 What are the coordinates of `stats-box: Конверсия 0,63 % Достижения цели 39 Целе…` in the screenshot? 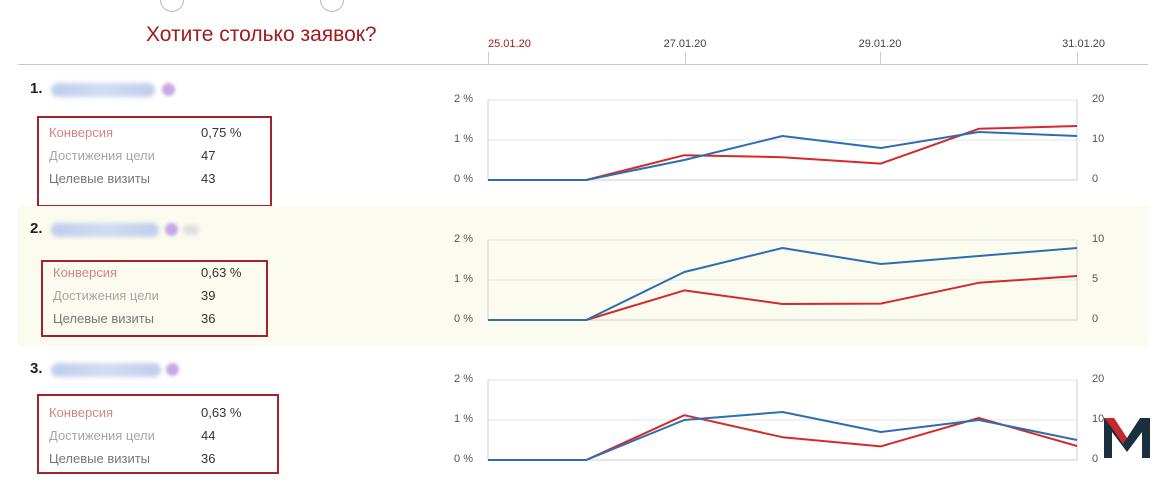 It's located at (154, 298).